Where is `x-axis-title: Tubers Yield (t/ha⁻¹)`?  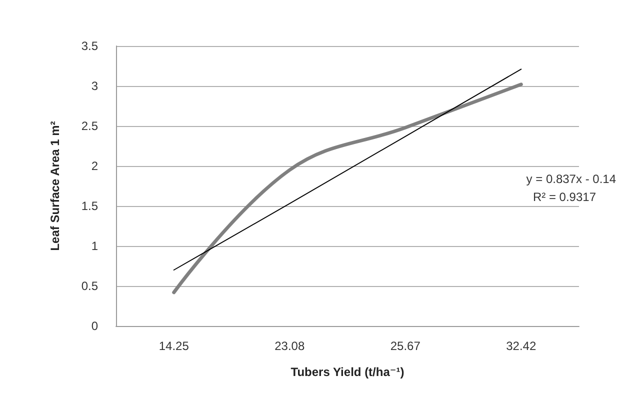 x-axis-title: Tubers Yield (t/ha⁻¹) is located at coordinates (347, 372).